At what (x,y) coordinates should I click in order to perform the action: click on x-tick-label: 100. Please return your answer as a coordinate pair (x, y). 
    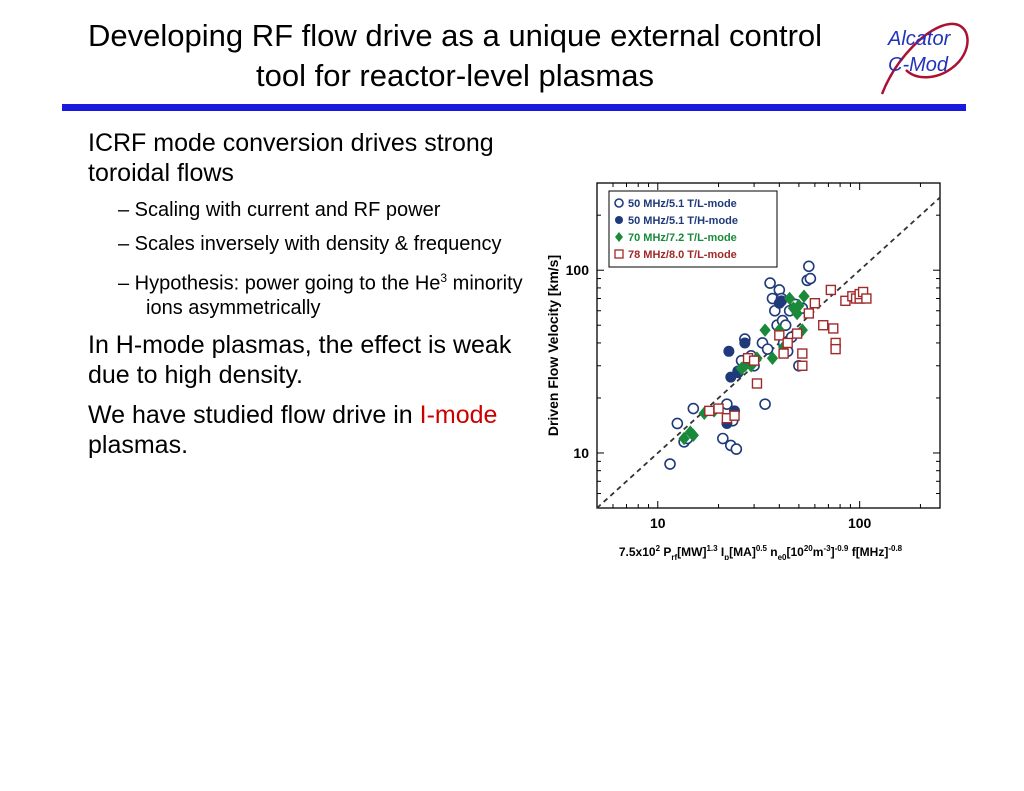
    Looking at the image, I should click on (860, 523).